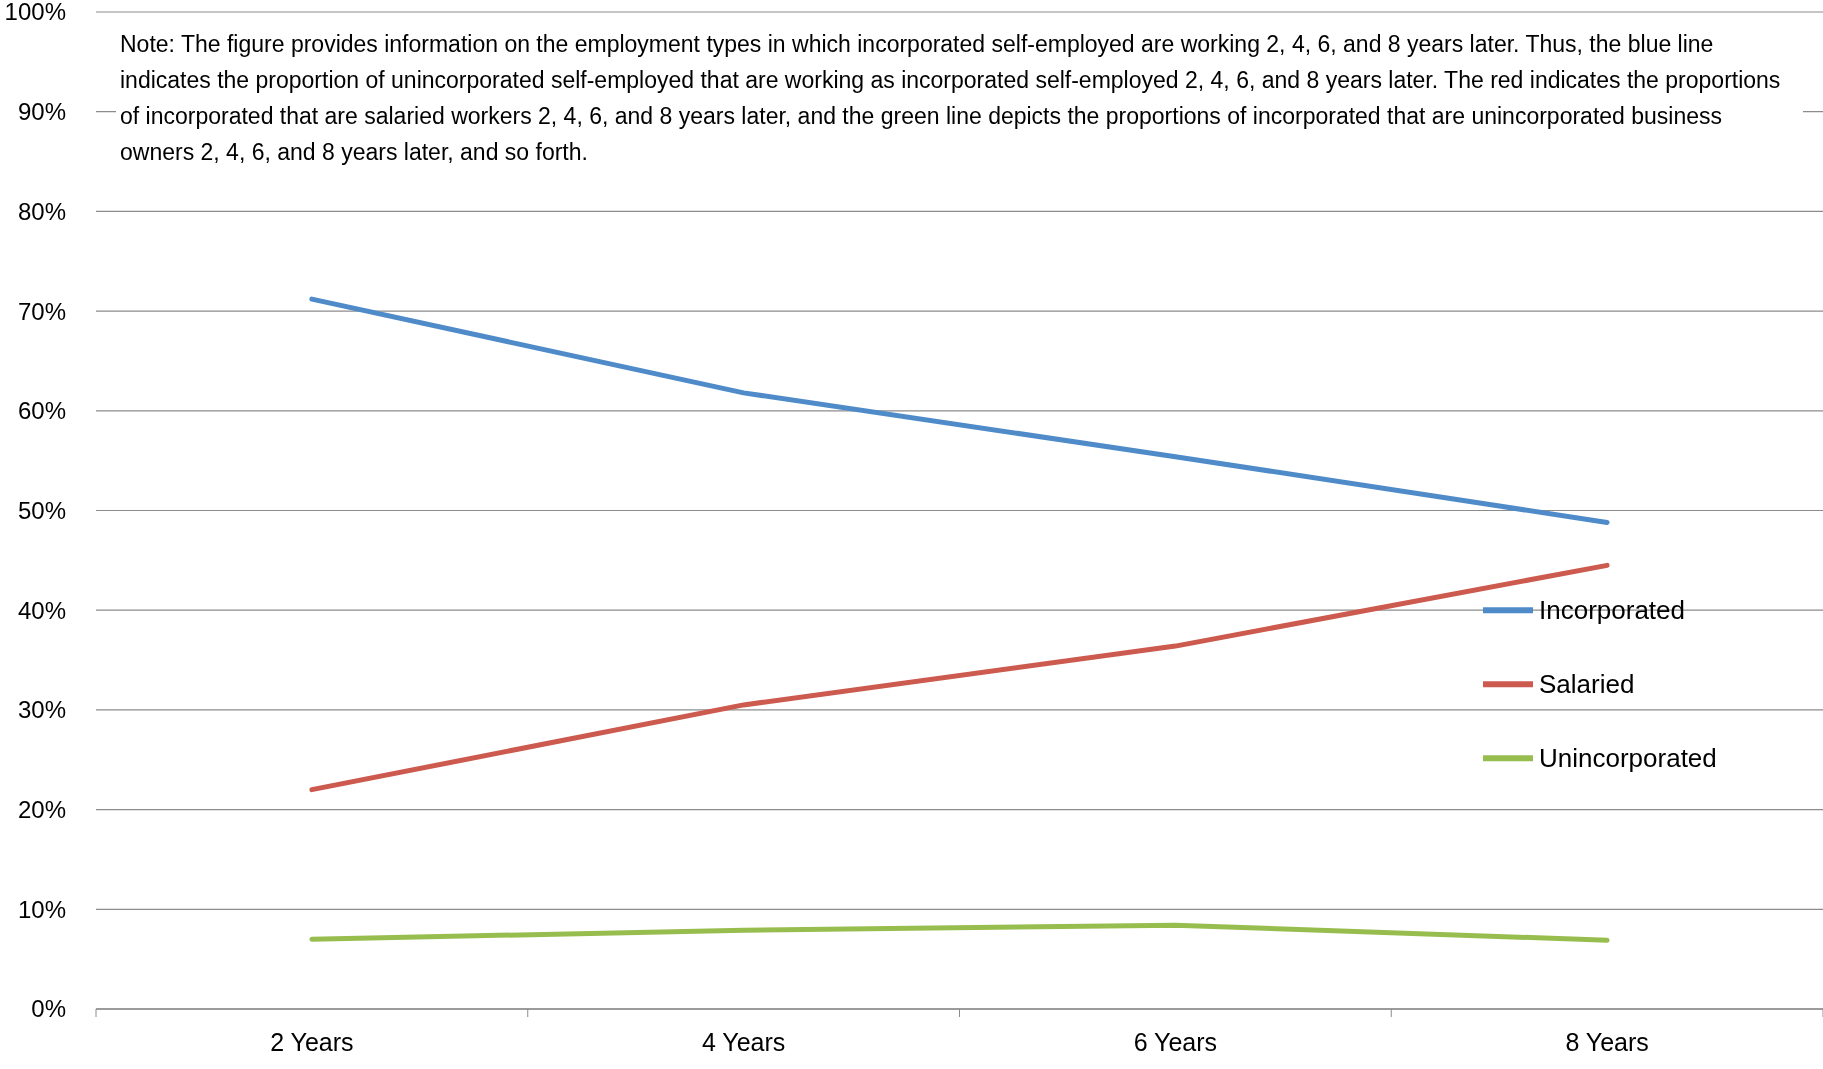 The height and width of the screenshot is (1069, 1823). Describe the element at coordinates (35, 13) in the screenshot. I see `y-tick-label: 100%` at that location.